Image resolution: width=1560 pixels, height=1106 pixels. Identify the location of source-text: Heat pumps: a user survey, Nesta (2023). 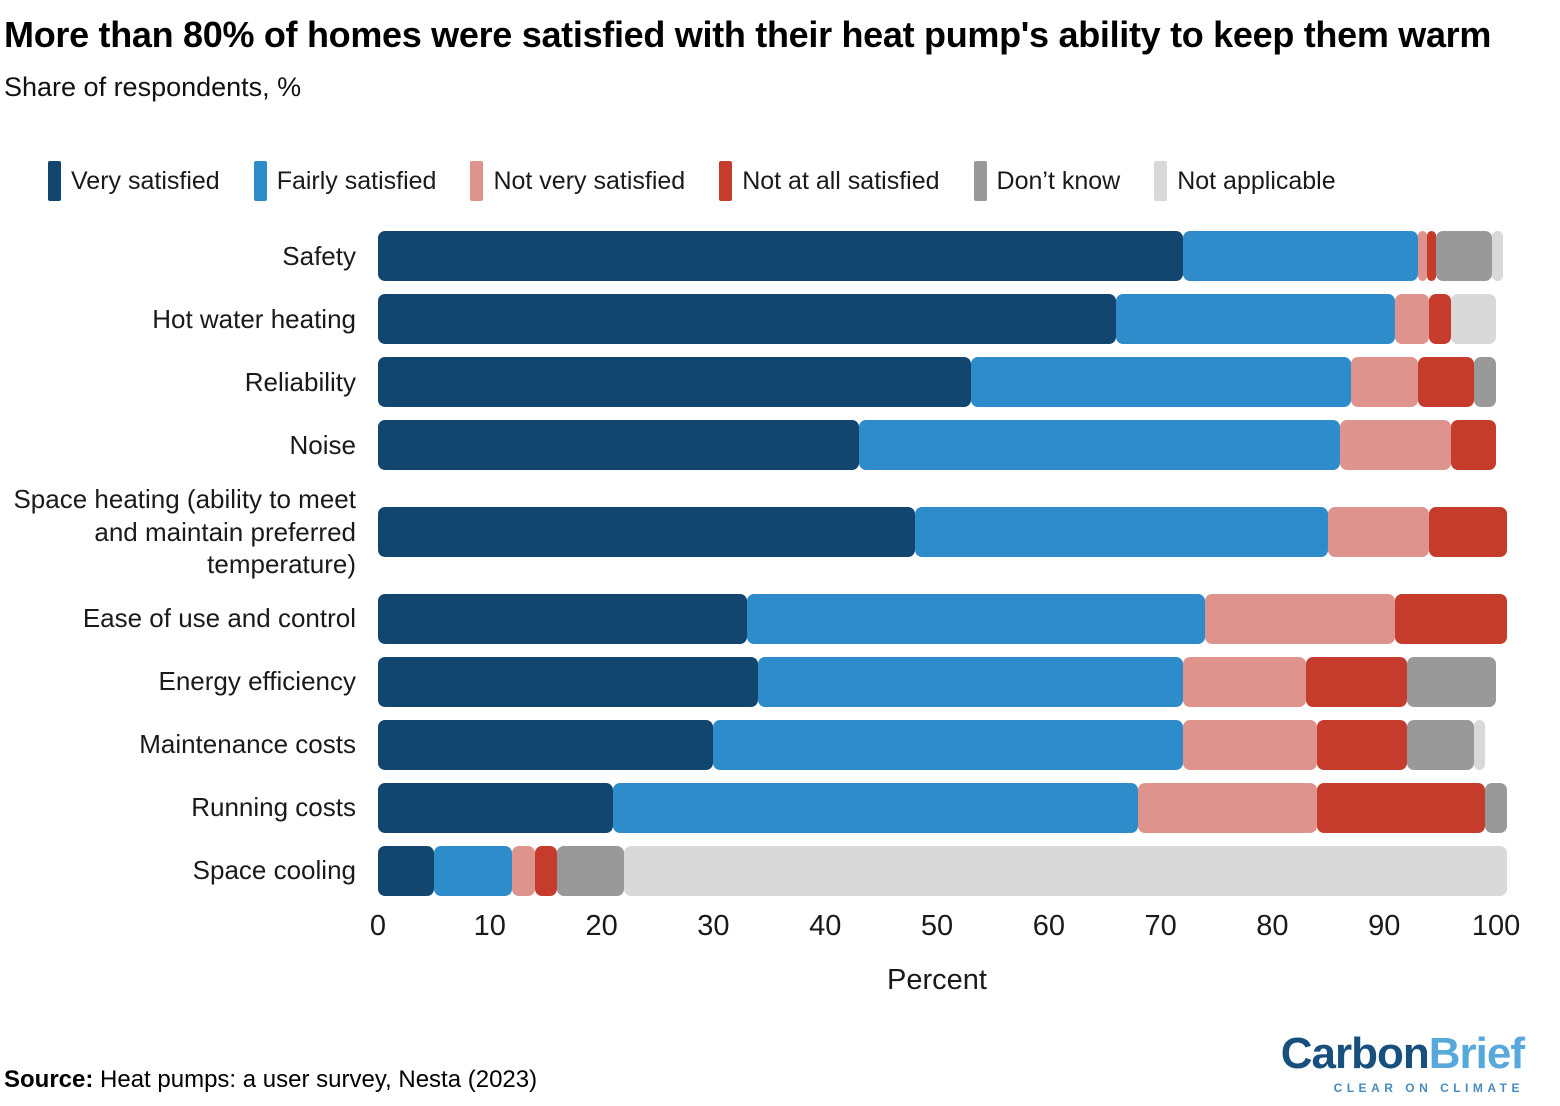
(319, 1079).